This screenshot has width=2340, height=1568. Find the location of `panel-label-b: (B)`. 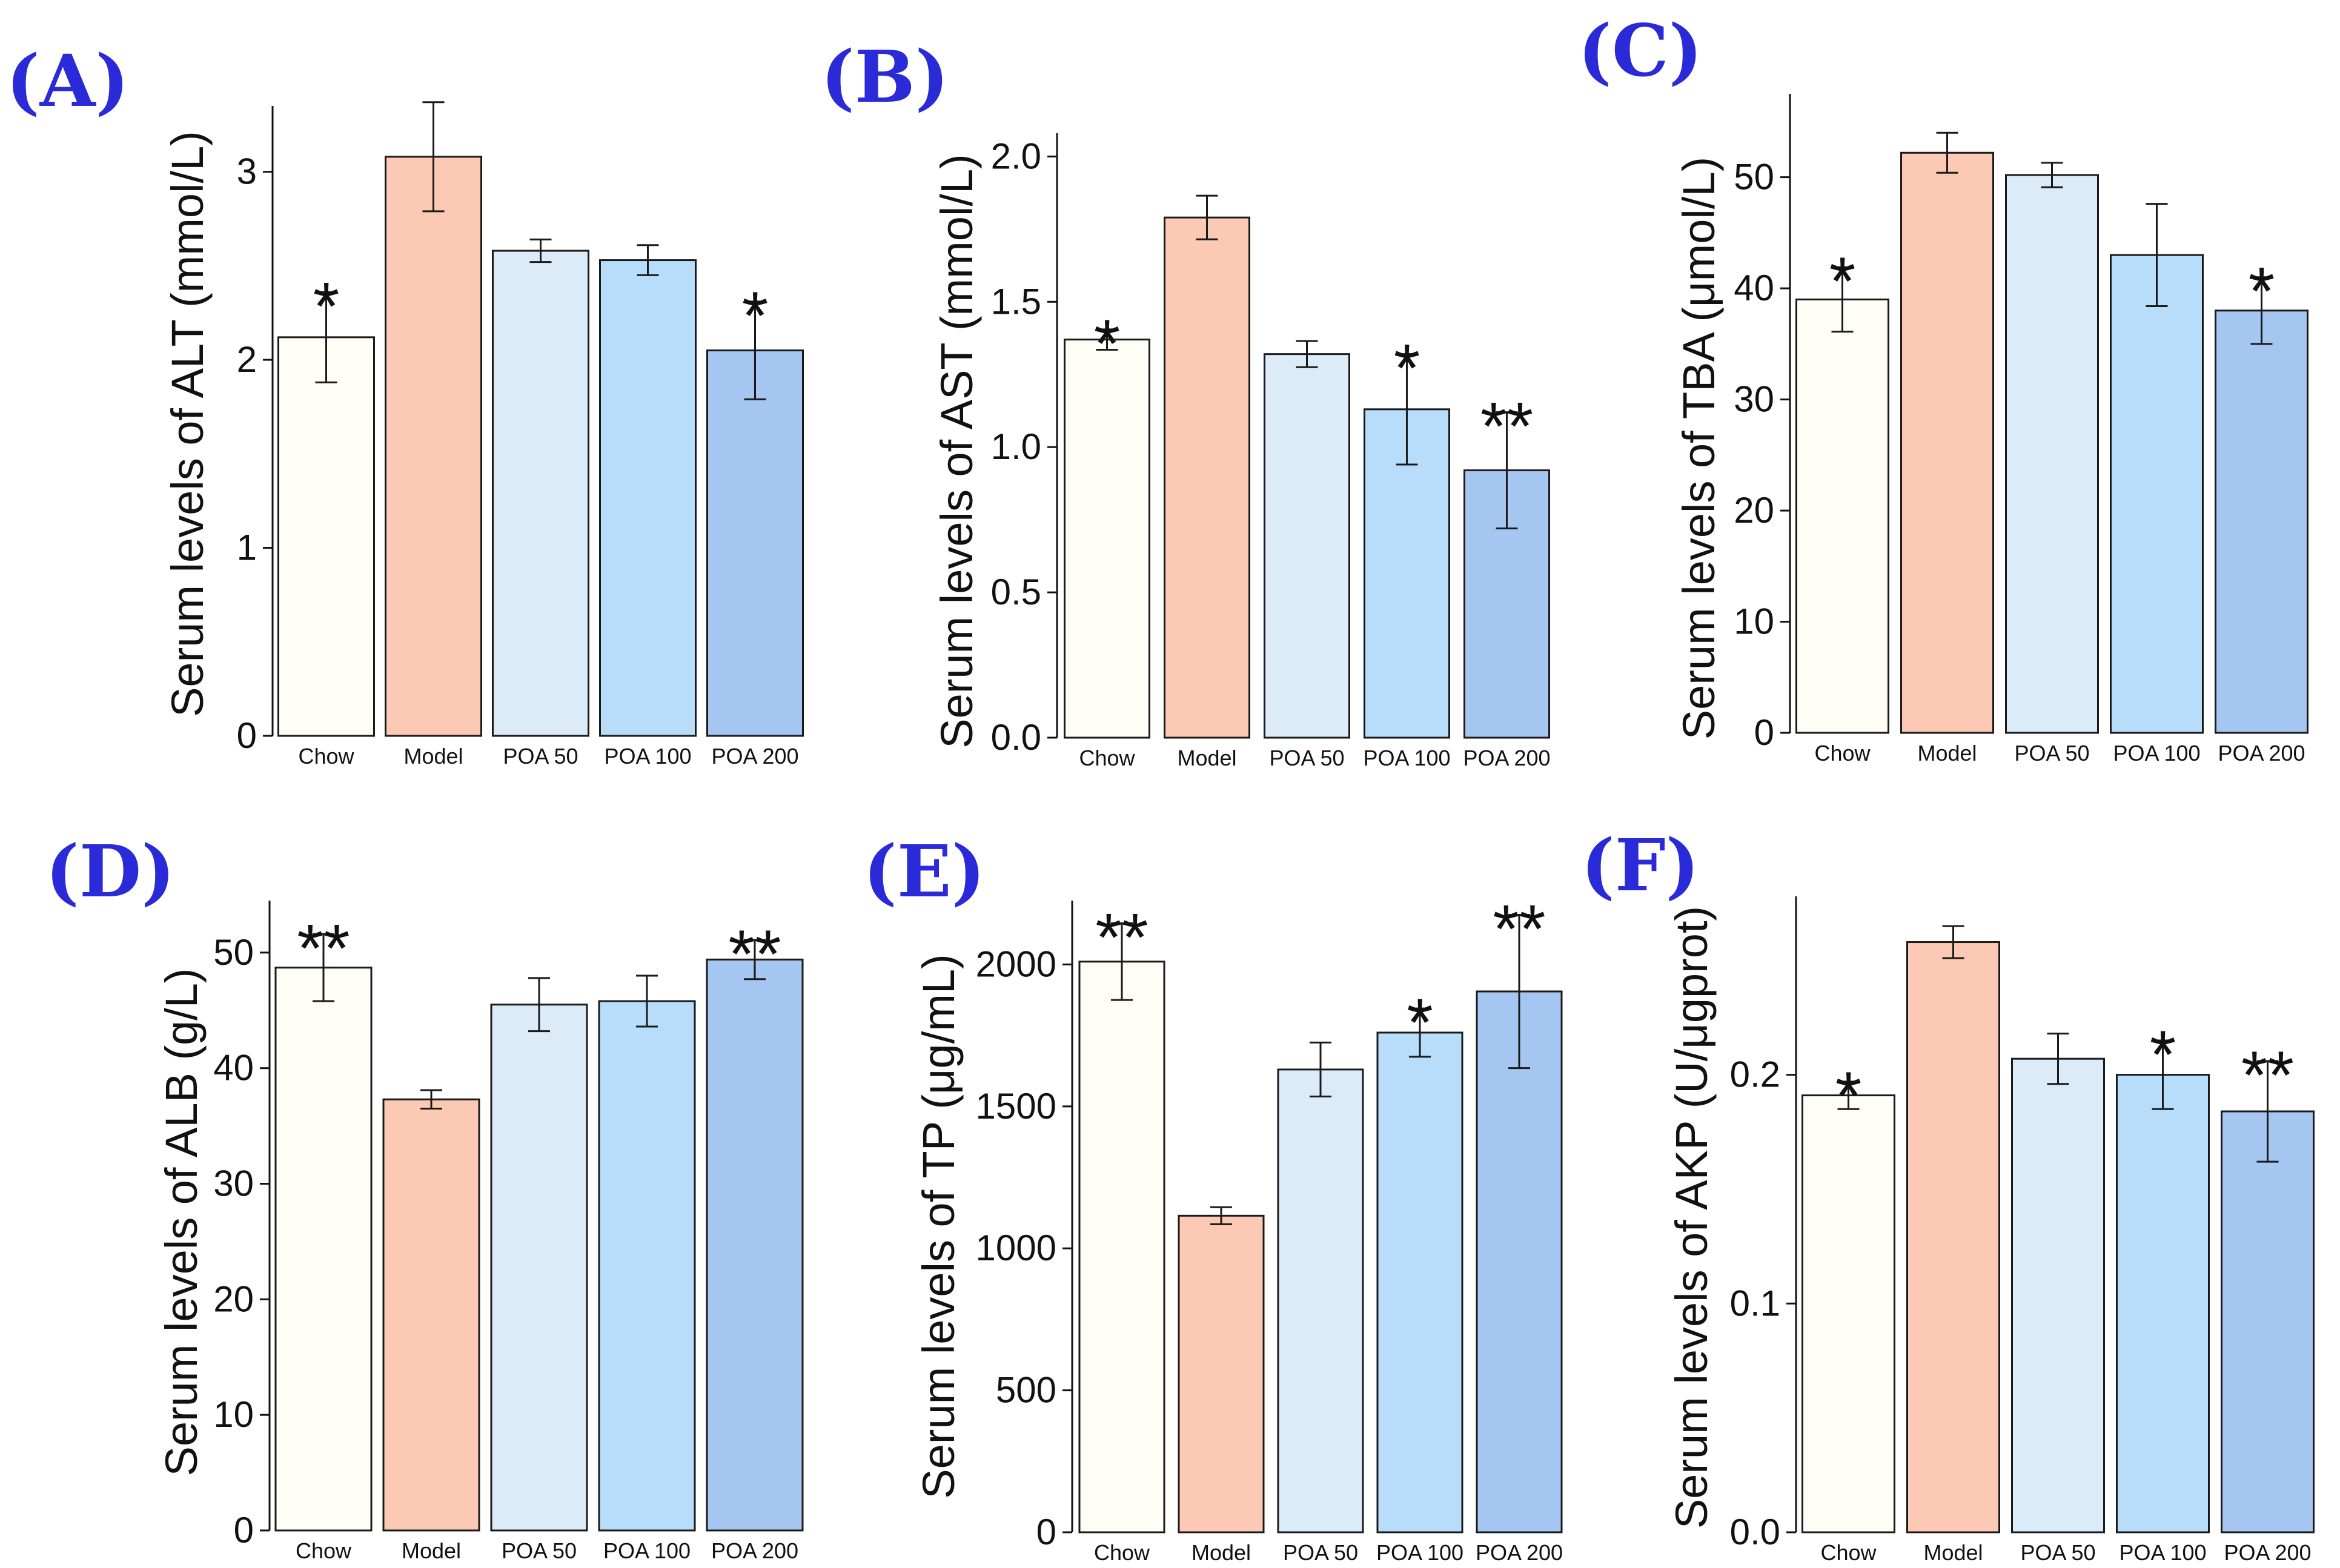

panel-label-b: (B) is located at coordinates (885, 77).